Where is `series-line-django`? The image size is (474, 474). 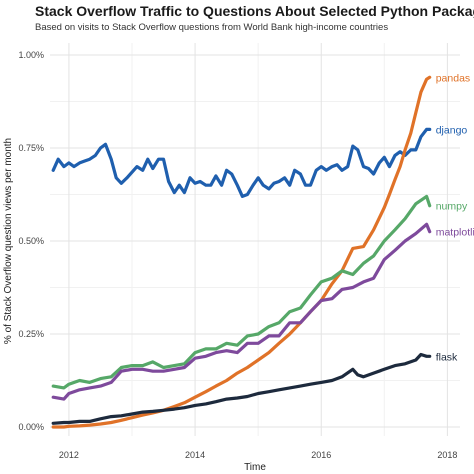
series-line-django is located at coordinates (241, 162).